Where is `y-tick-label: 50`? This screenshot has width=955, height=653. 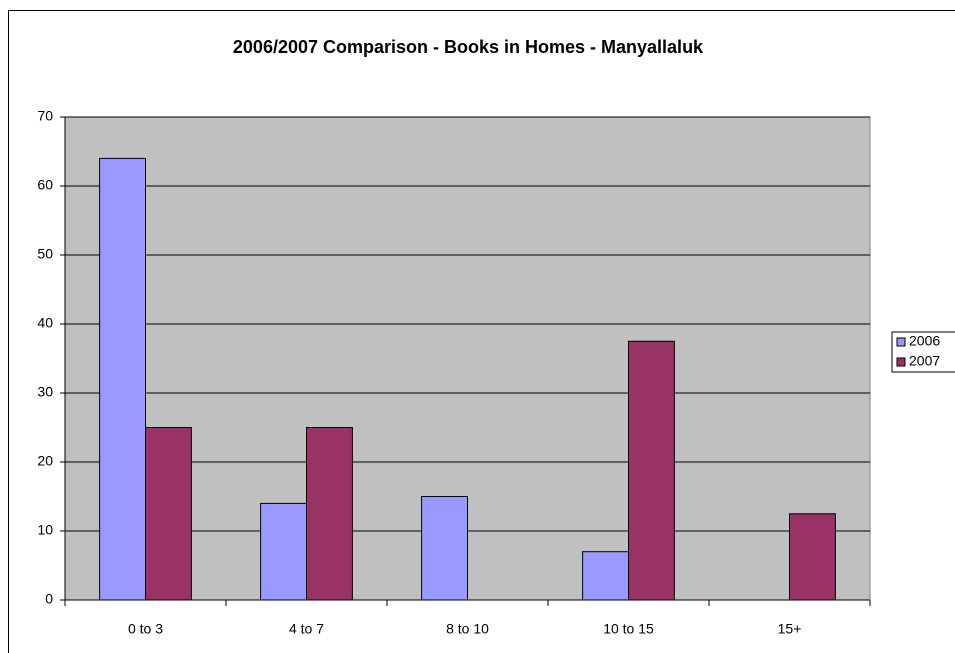 y-tick-label: 50 is located at coordinates (45, 254).